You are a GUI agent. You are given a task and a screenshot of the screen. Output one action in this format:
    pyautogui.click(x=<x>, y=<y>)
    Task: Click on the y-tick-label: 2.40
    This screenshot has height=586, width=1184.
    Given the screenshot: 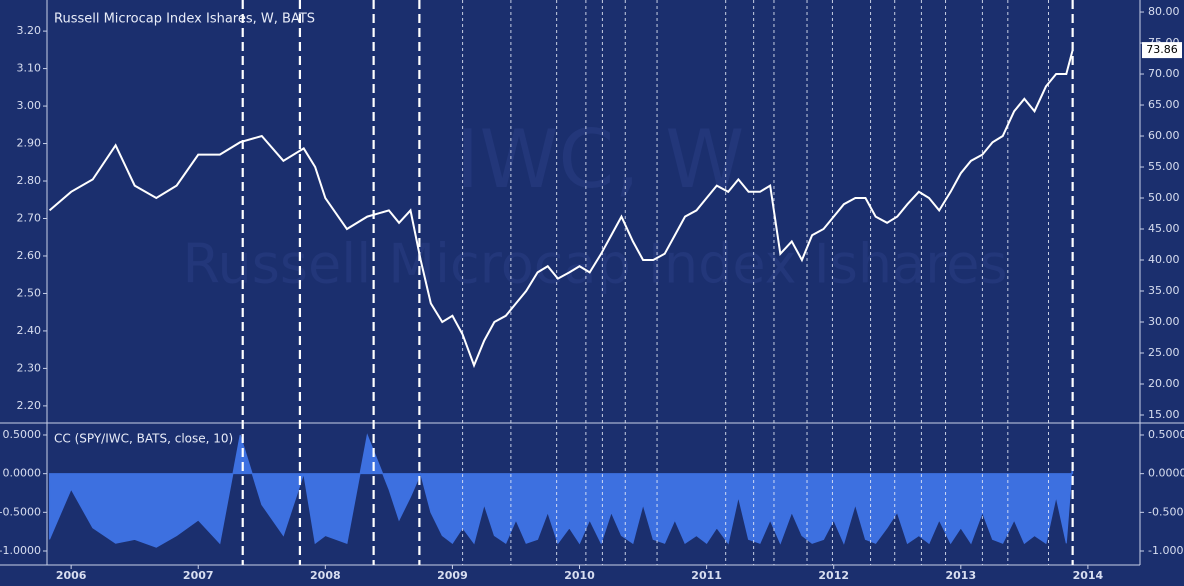 What is the action you would take?
    pyautogui.click(x=29, y=330)
    